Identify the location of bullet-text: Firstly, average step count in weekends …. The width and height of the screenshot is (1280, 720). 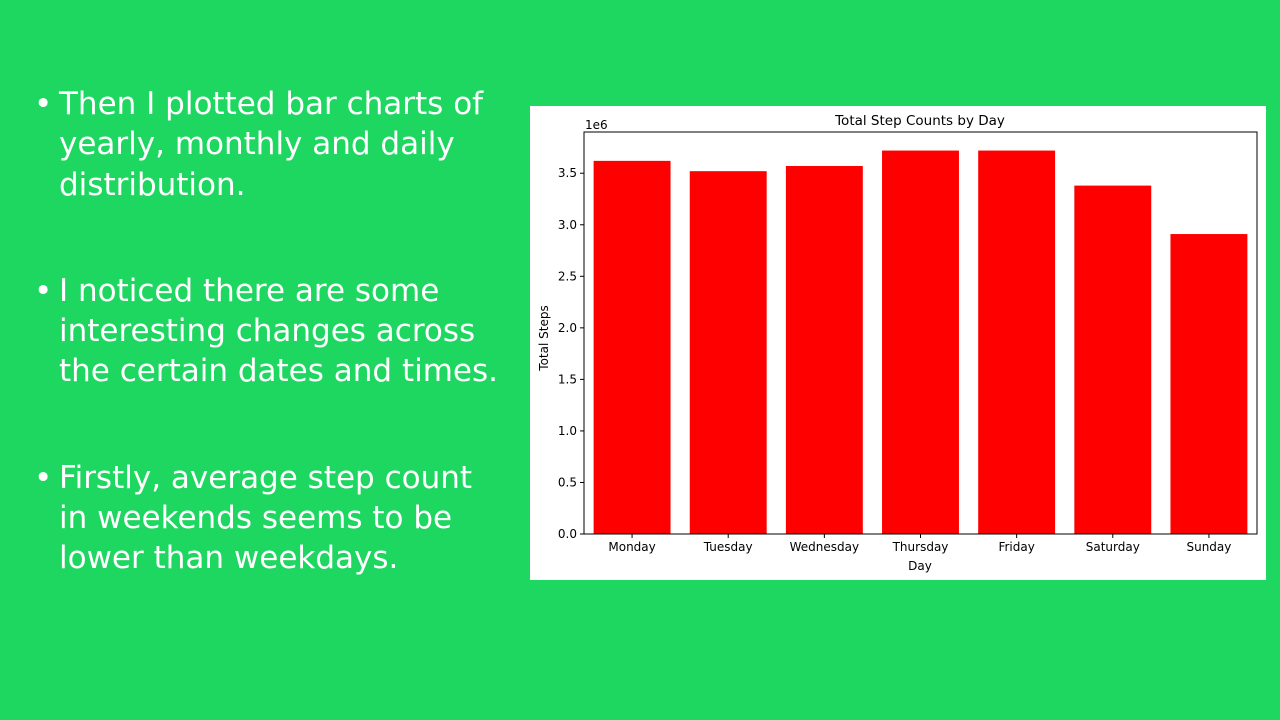
(266, 518).